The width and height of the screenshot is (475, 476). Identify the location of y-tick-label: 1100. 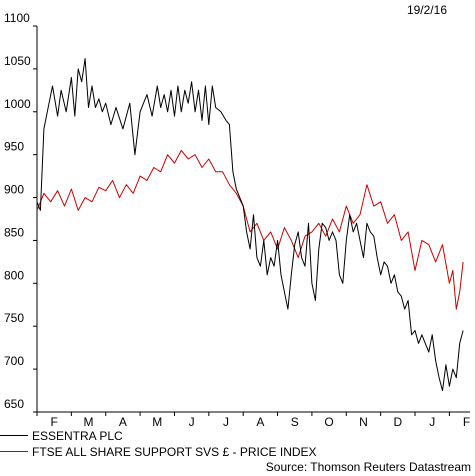
(17, 18).